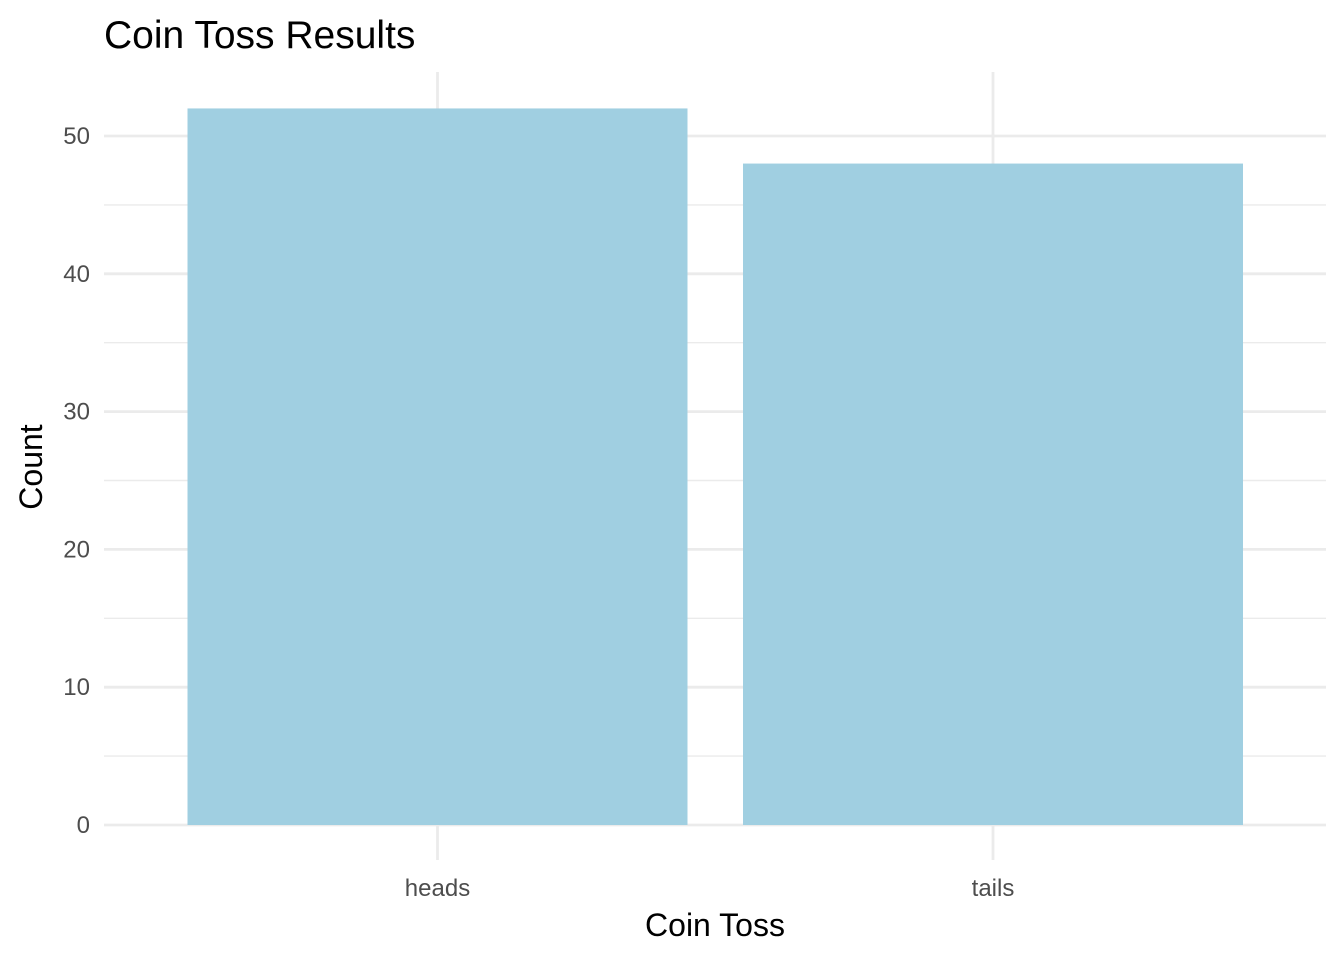 Image resolution: width=1344 pixels, height=965 pixels. What do you see at coordinates (76, 274) in the screenshot?
I see `y-tick-label: 40` at bounding box center [76, 274].